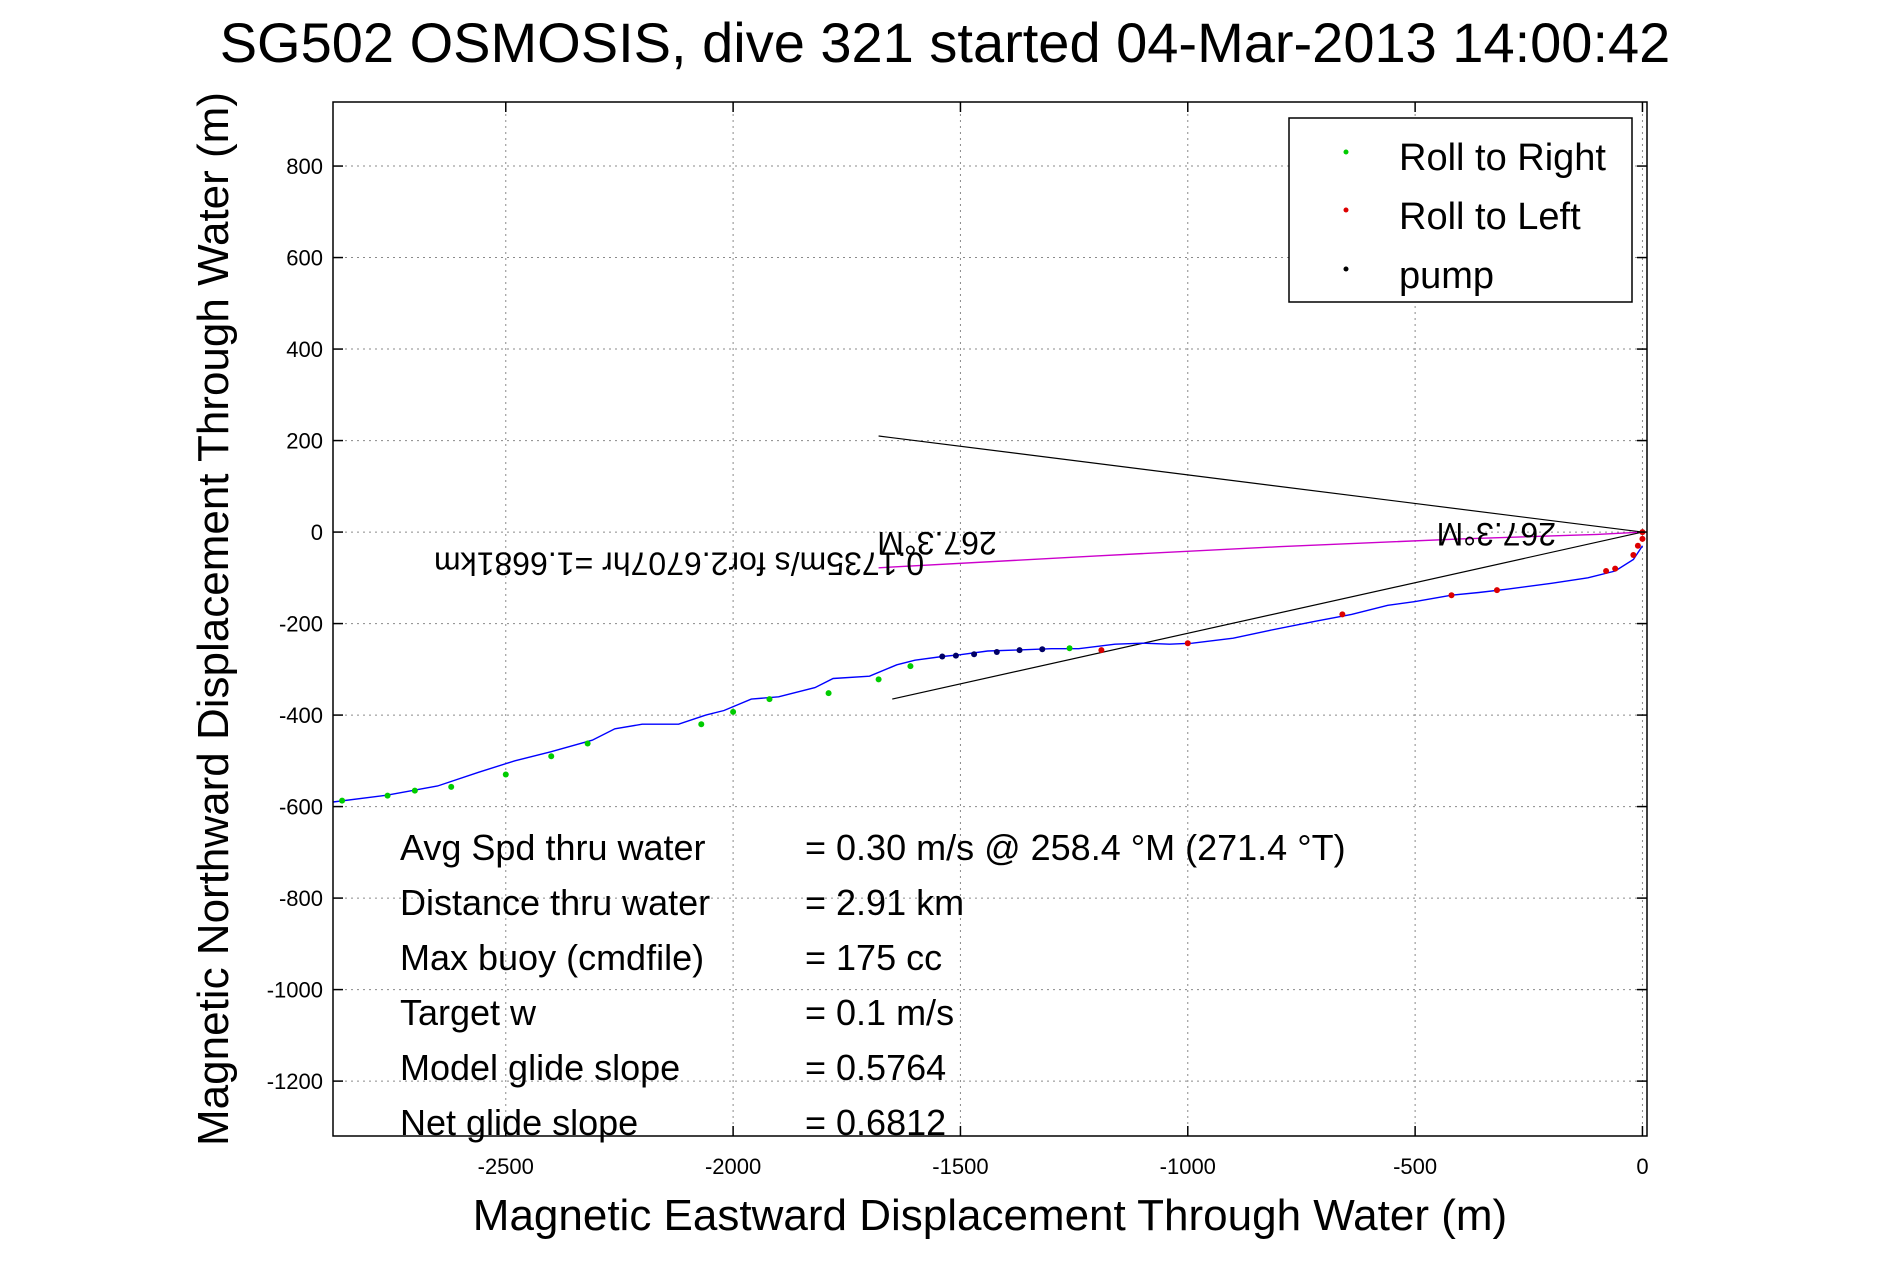 The width and height of the screenshot is (1891, 1262). What do you see at coordinates (304, 166) in the screenshot?
I see `y-tick-label: 800` at bounding box center [304, 166].